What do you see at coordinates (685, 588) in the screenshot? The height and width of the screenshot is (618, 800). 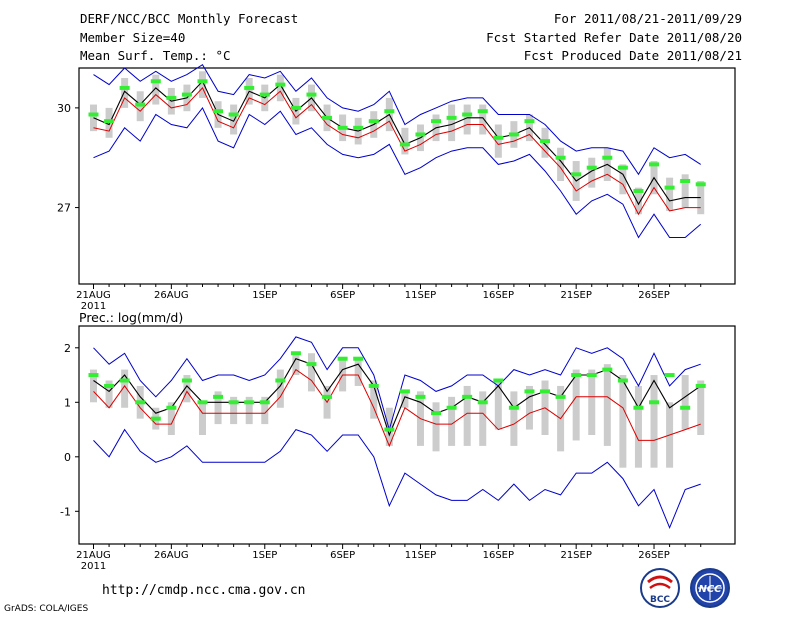 I see `agency-logos: BCC NCC` at bounding box center [685, 588].